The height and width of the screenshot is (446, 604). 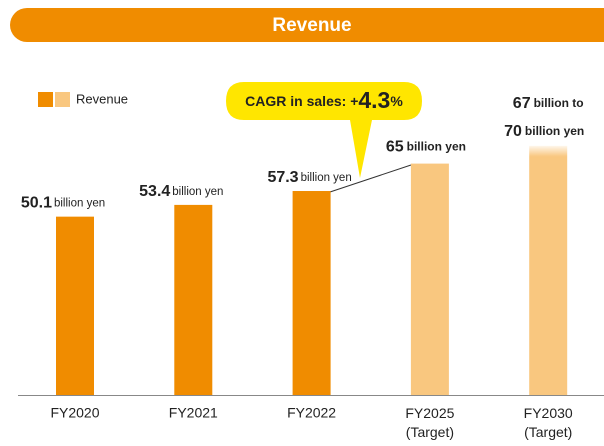 I want to click on callout, so click(x=324, y=130).